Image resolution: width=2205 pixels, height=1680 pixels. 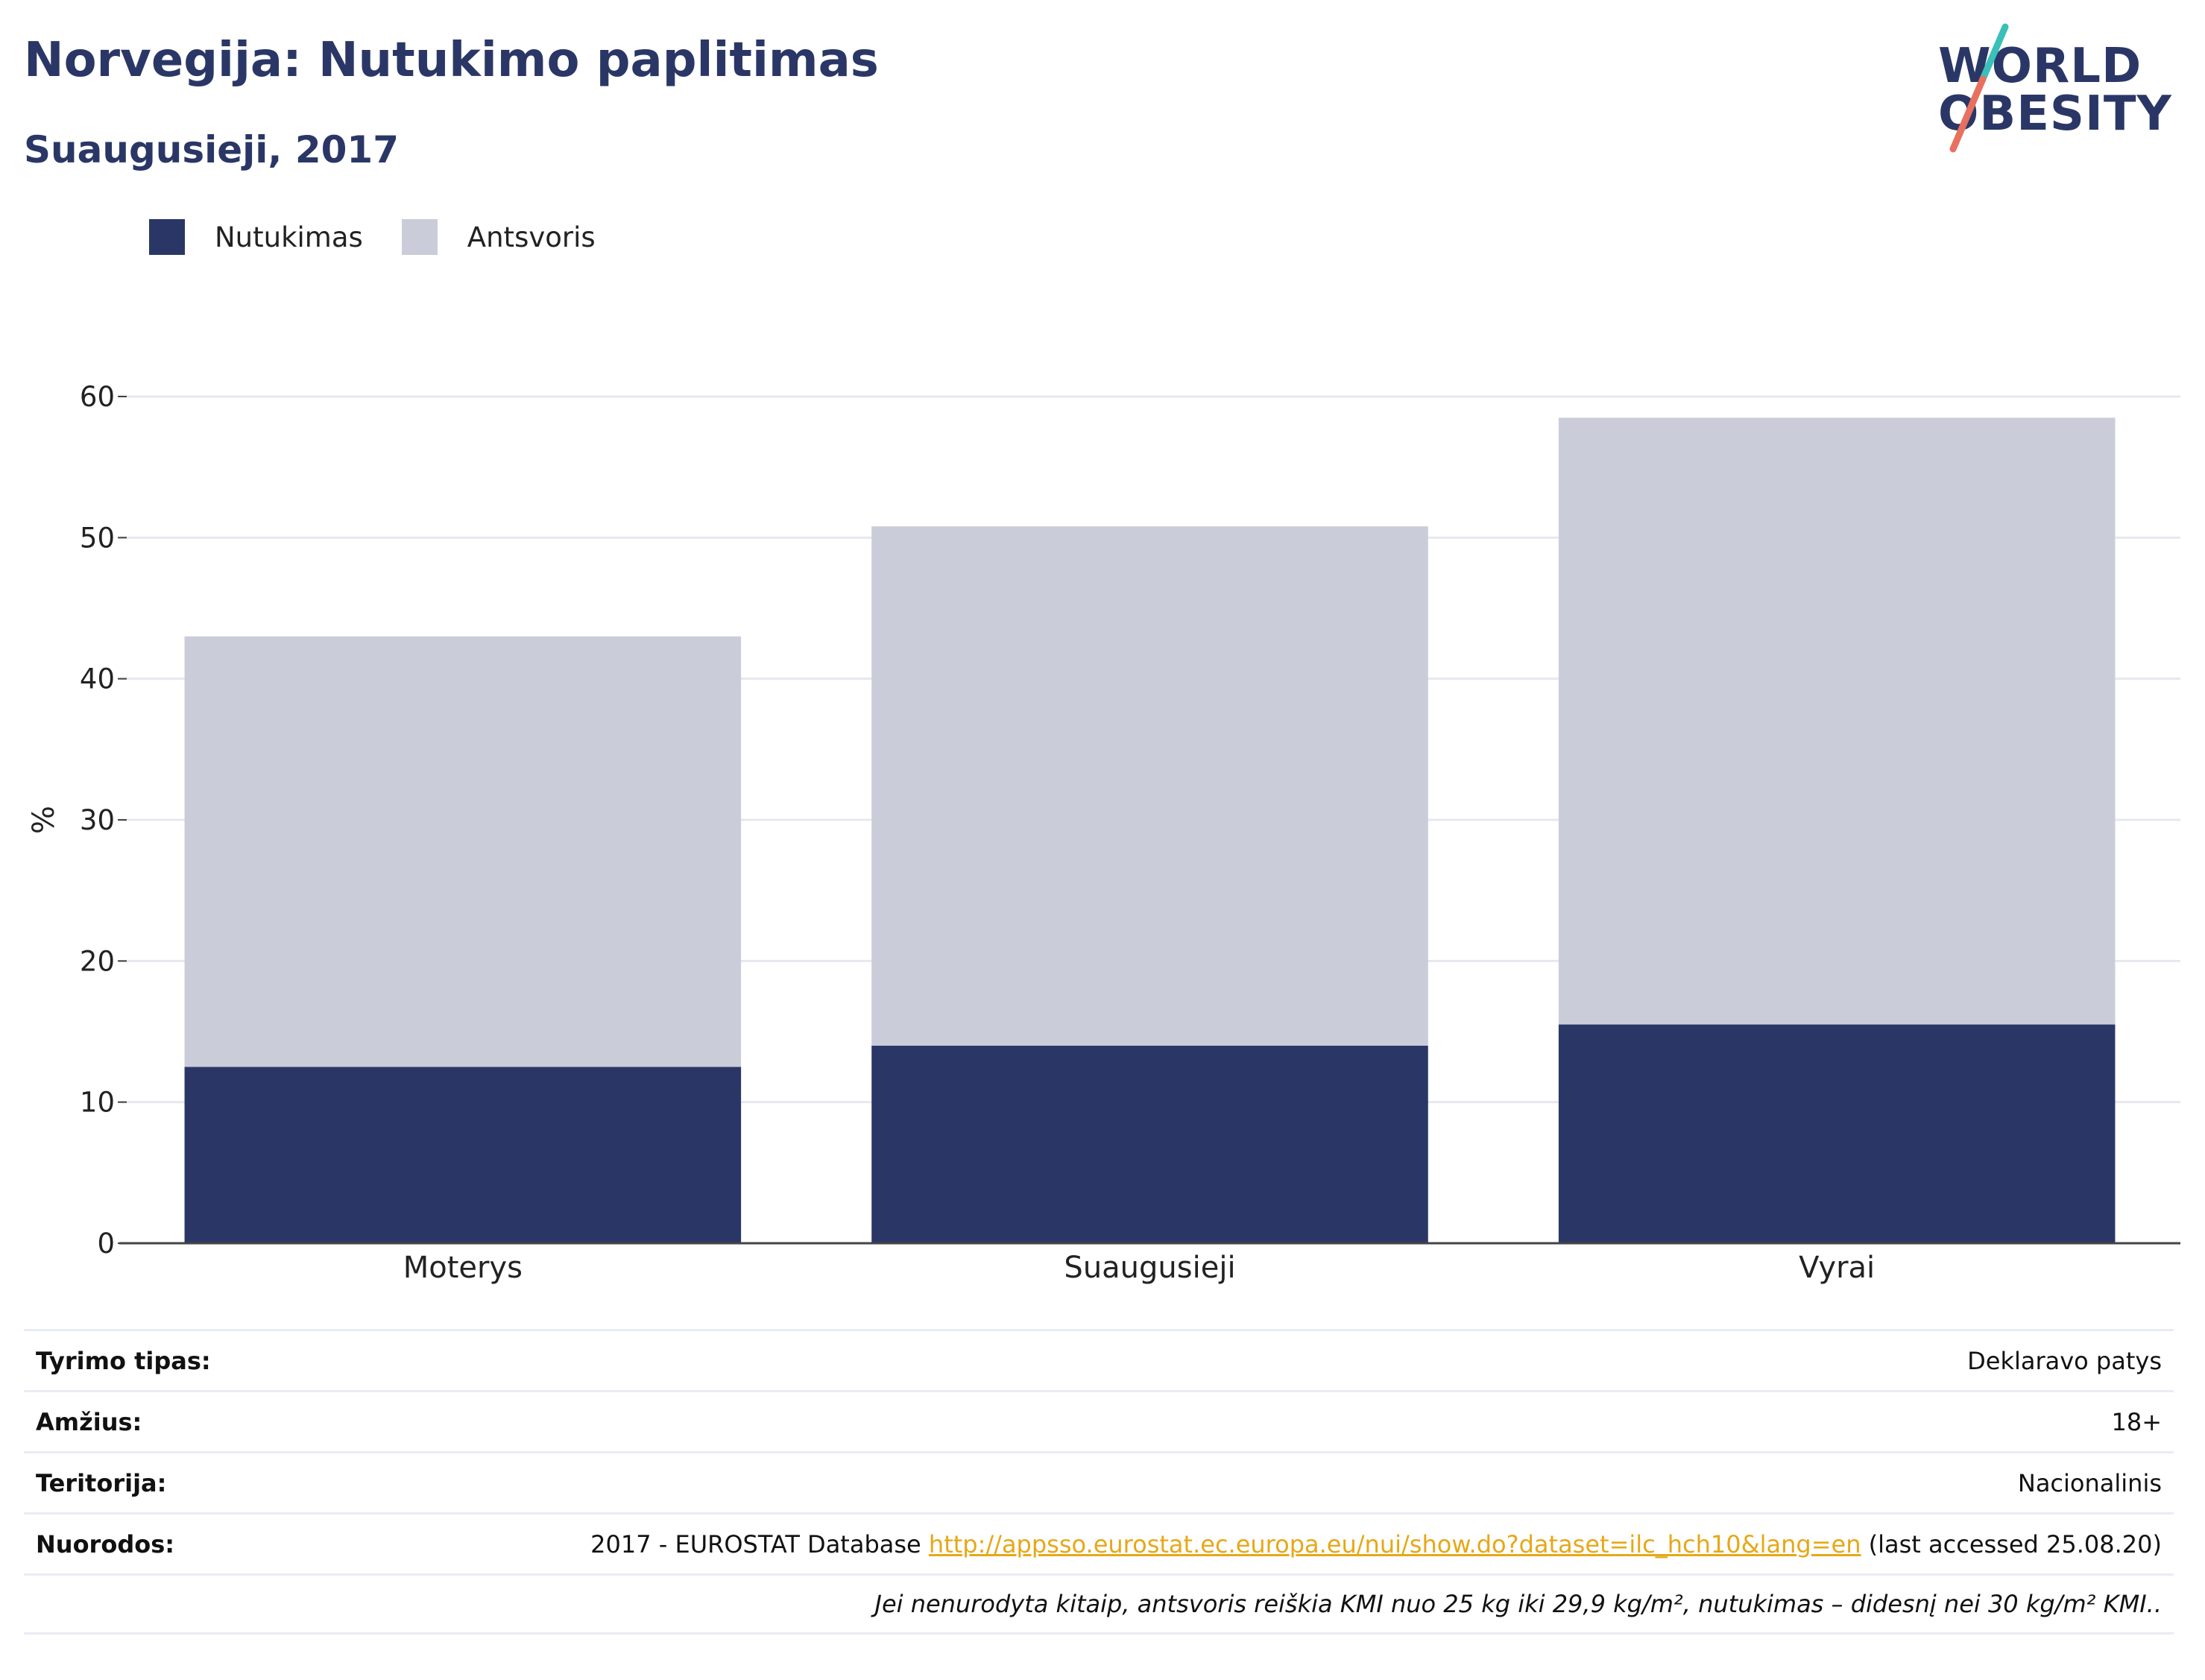 I want to click on legend-label-obesity: Nutukimas, so click(x=289, y=237).